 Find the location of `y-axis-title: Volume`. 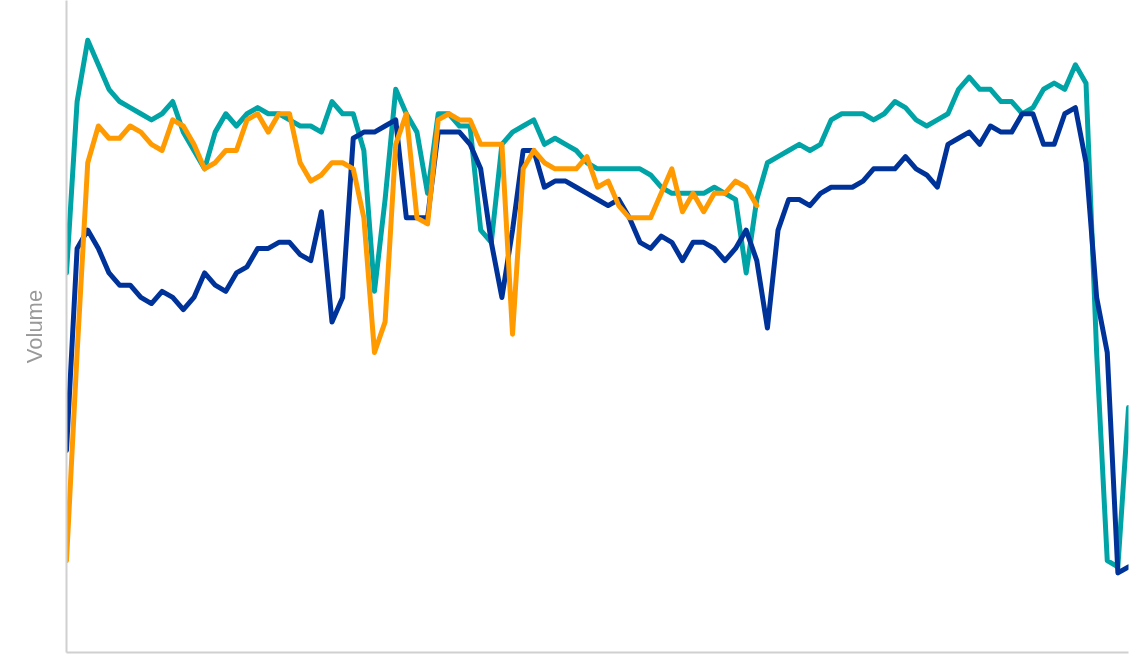

y-axis-title: Volume is located at coordinates (34, 326).